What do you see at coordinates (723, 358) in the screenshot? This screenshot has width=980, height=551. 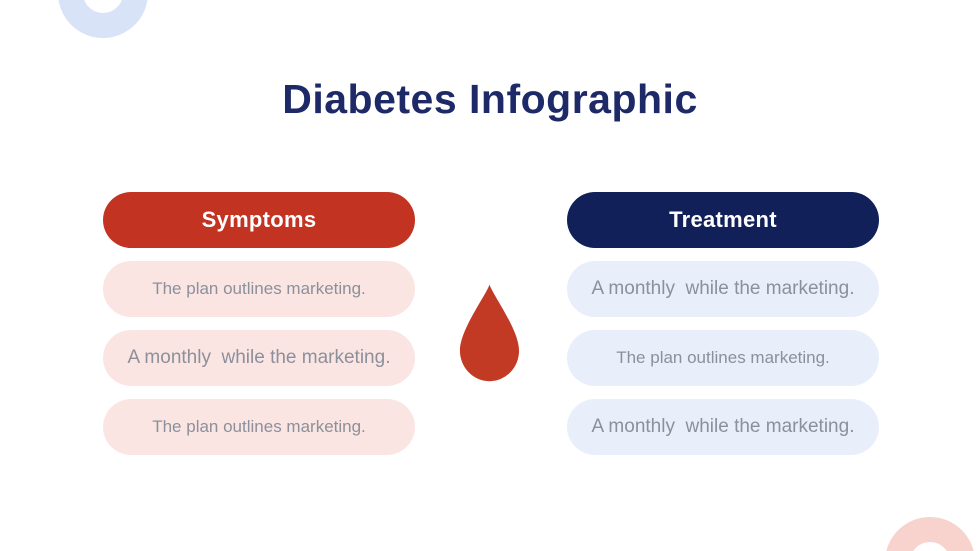 I see `treatment-item: The plan outlines marketing.` at bounding box center [723, 358].